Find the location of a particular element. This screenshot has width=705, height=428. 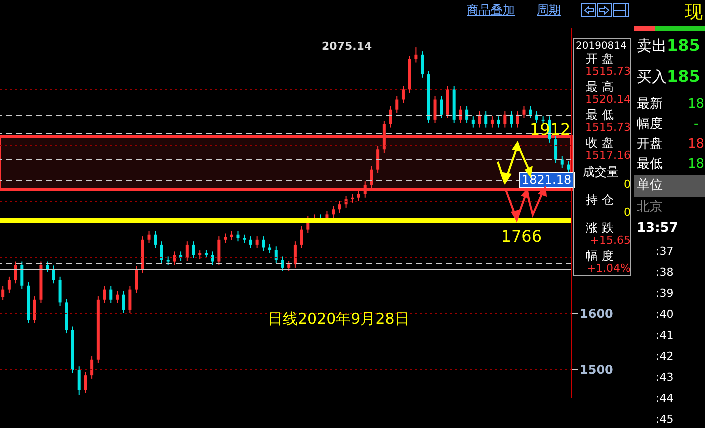

y-tick-label: 1500 is located at coordinates (597, 370).